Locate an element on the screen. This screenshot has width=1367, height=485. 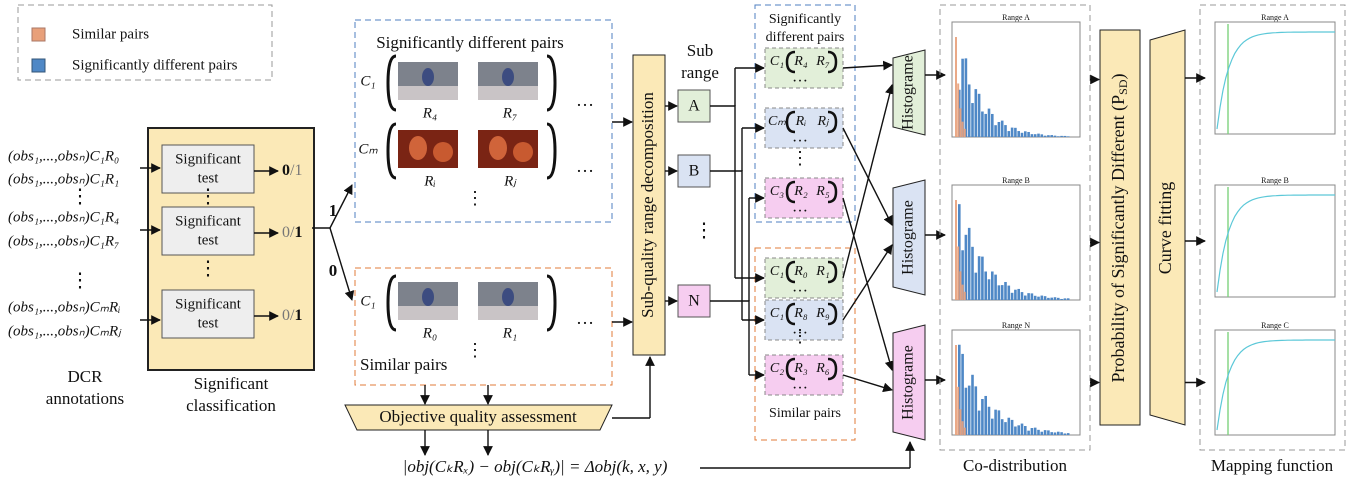
video-label: R₉ is located at coordinates (822, 313).